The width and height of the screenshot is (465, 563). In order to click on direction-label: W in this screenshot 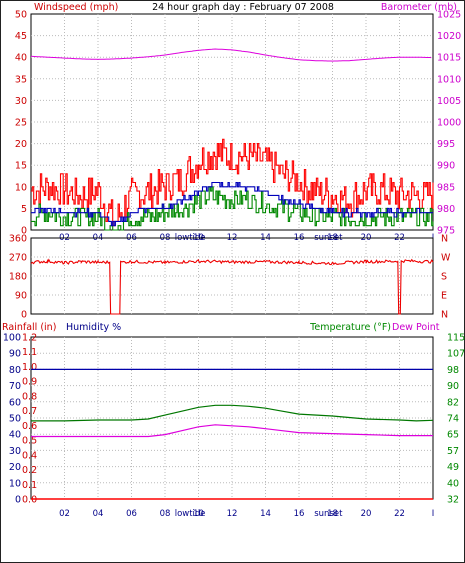, I will do `click(446, 258)`.